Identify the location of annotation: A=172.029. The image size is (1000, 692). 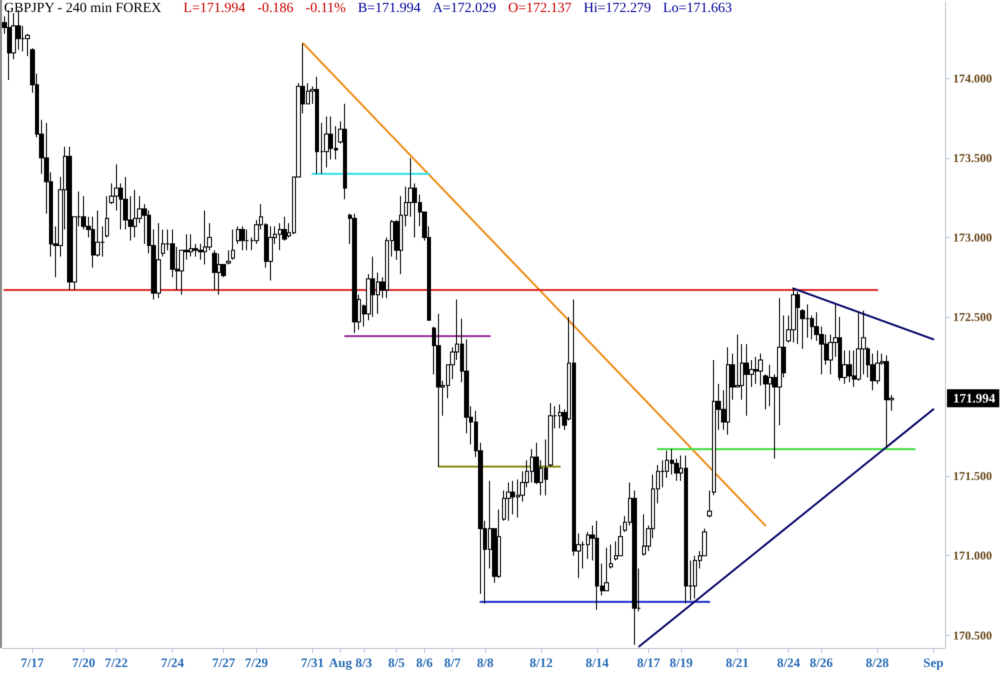
(464, 8).